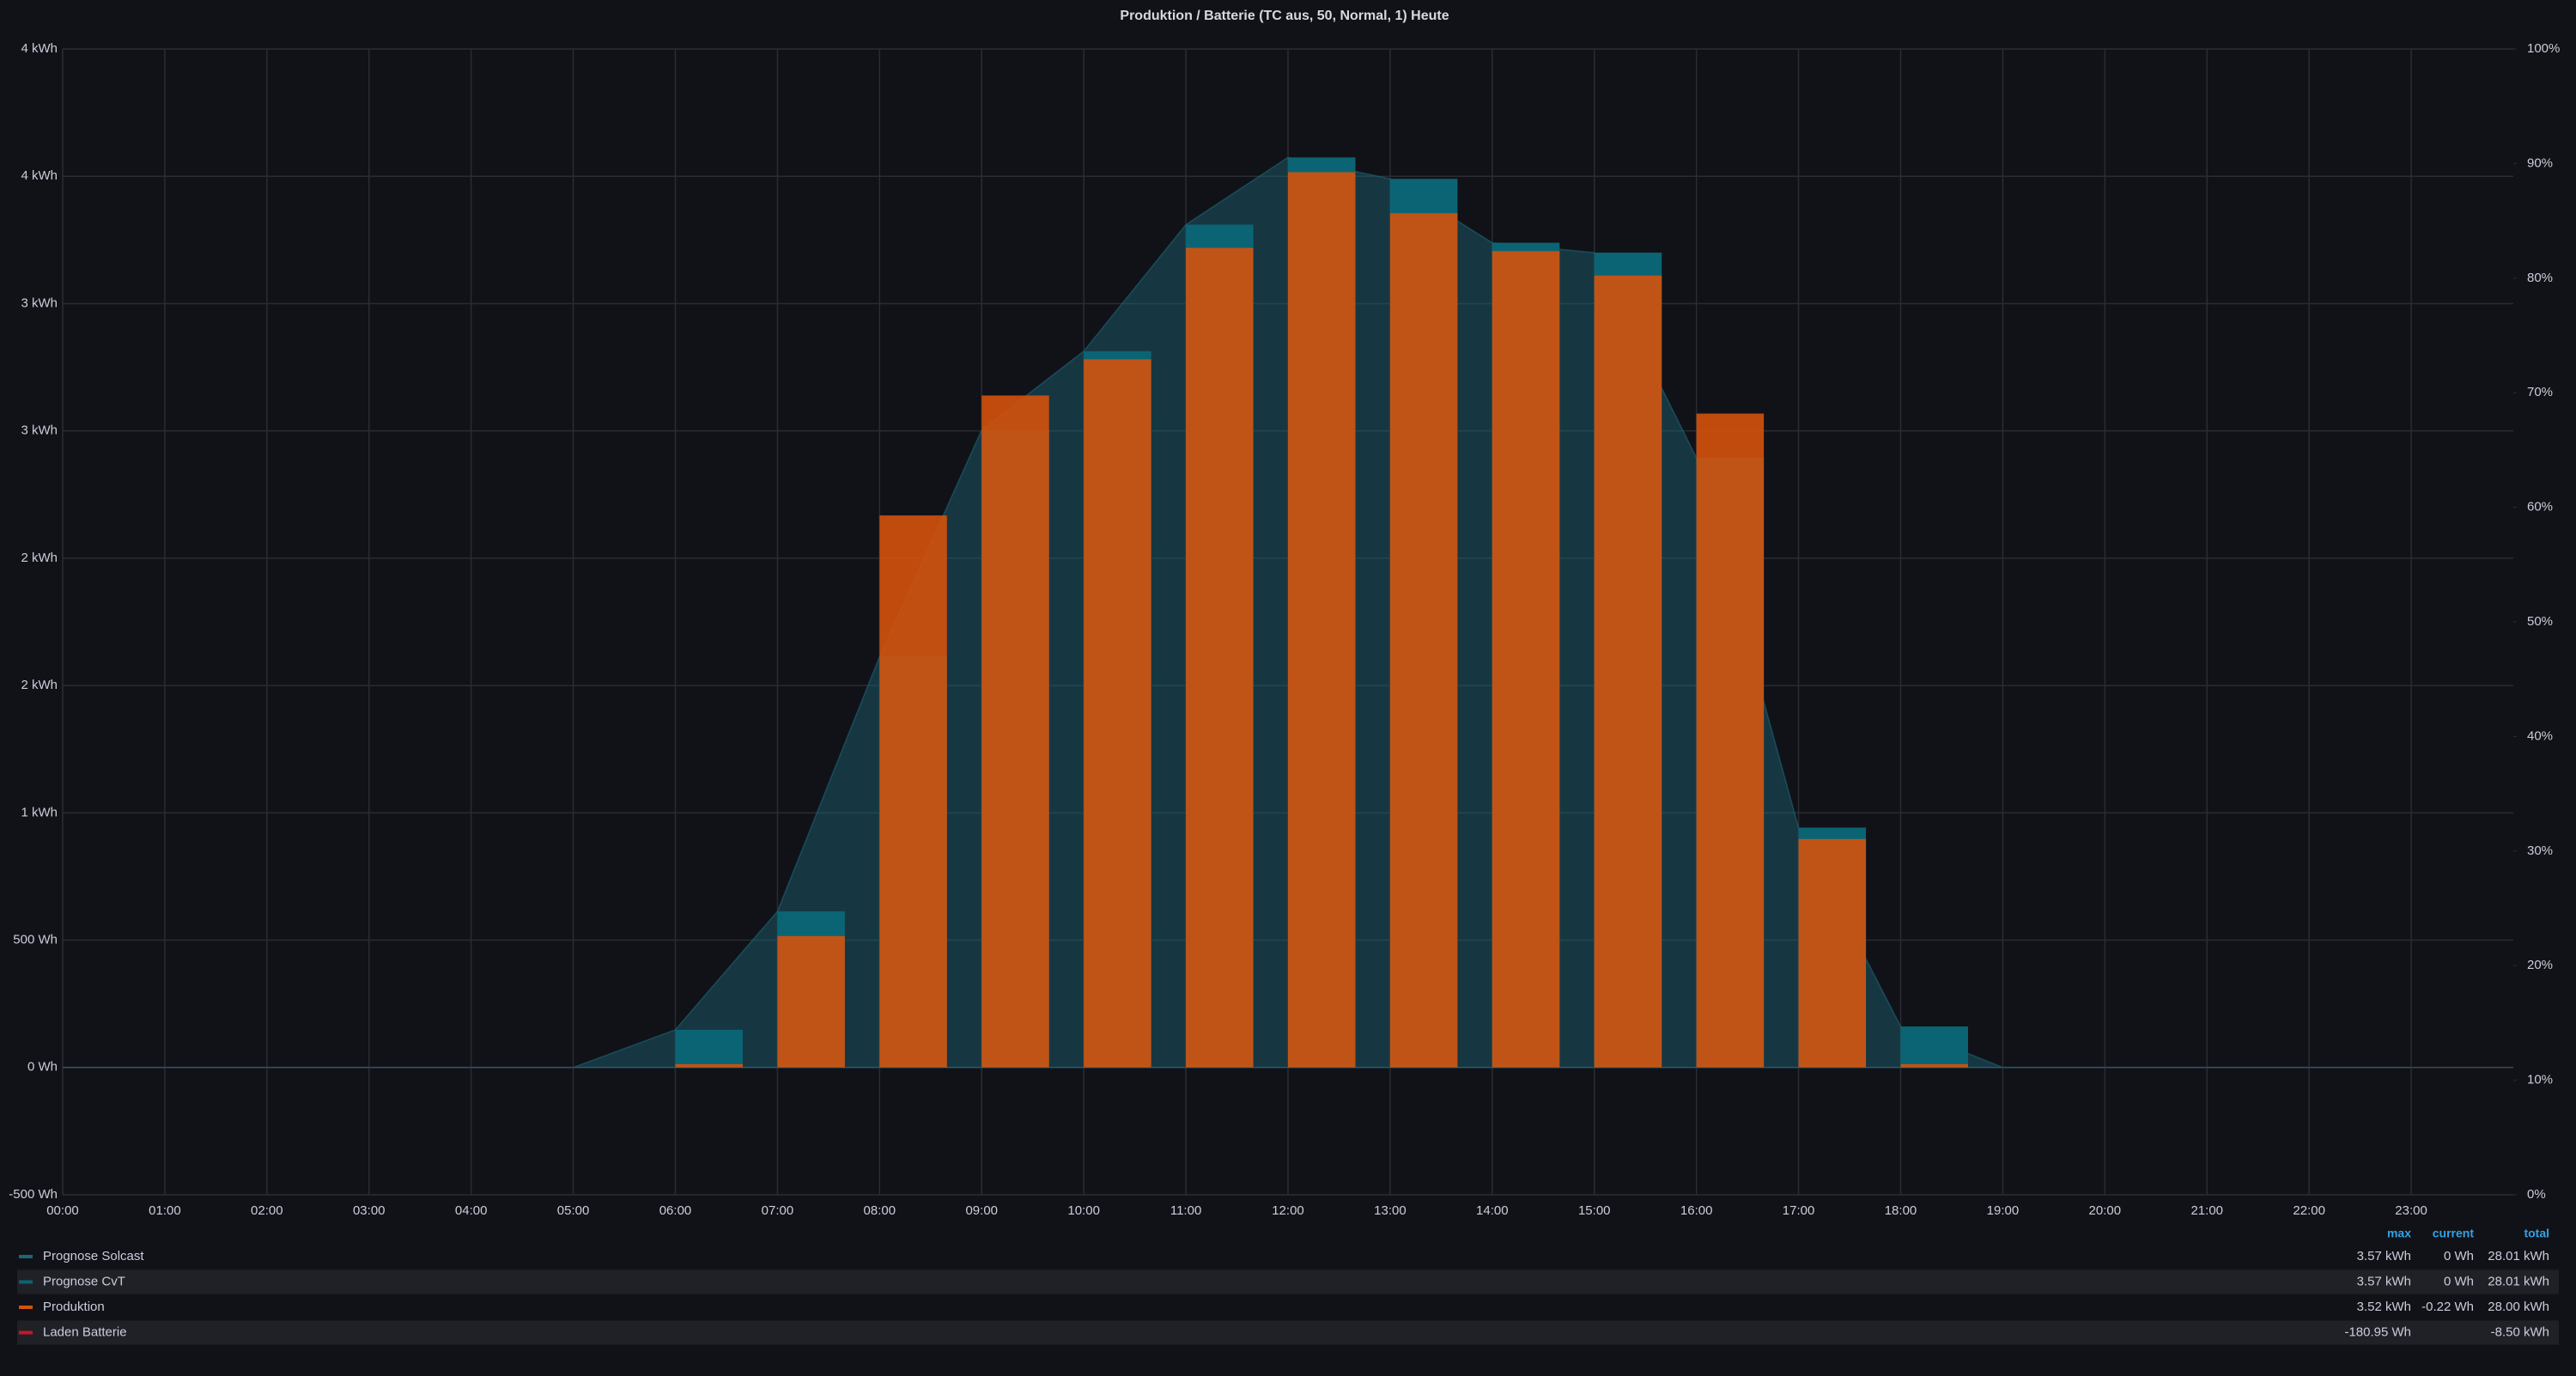 The height and width of the screenshot is (1376, 2576). What do you see at coordinates (2540, 965) in the screenshot?
I see `y2-tick-label: 20%` at bounding box center [2540, 965].